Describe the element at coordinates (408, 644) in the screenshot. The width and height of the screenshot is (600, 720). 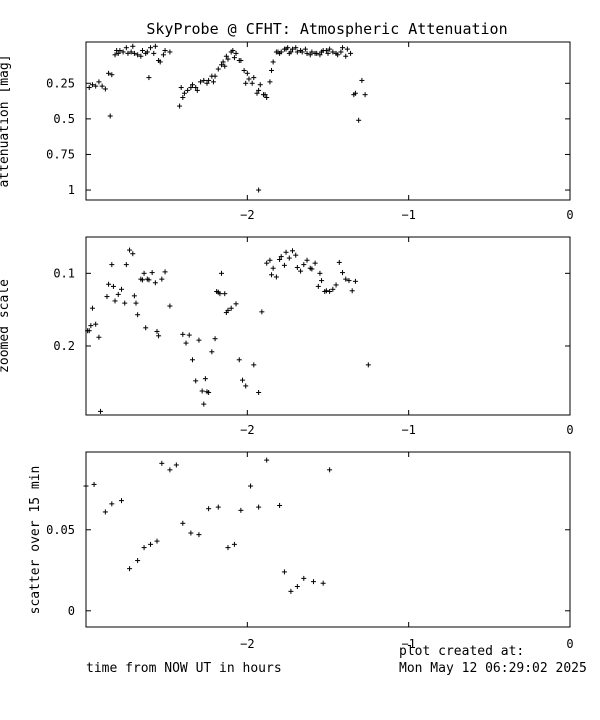
I see `x-tick-label: −1` at that location.